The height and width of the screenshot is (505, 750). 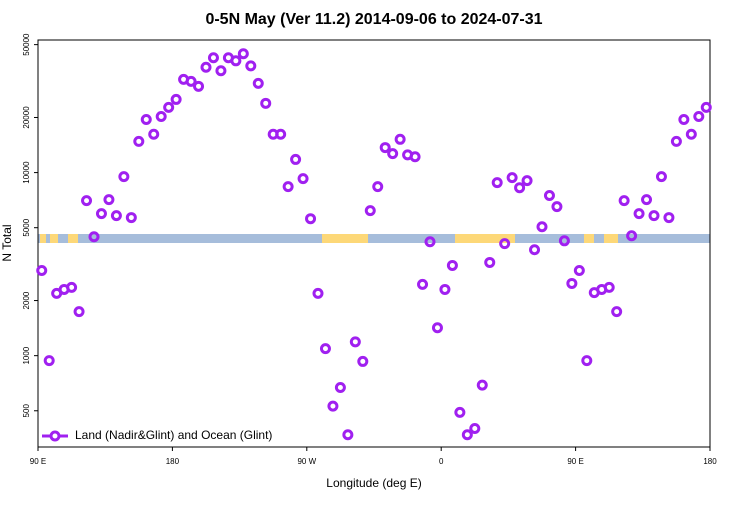 I want to click on y-tick-label: 1000, so click(x=26, y=355).